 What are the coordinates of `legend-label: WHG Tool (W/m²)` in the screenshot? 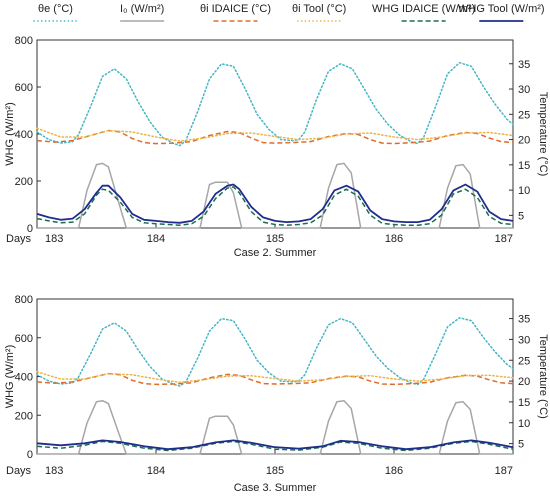 It's located at (501, 9).